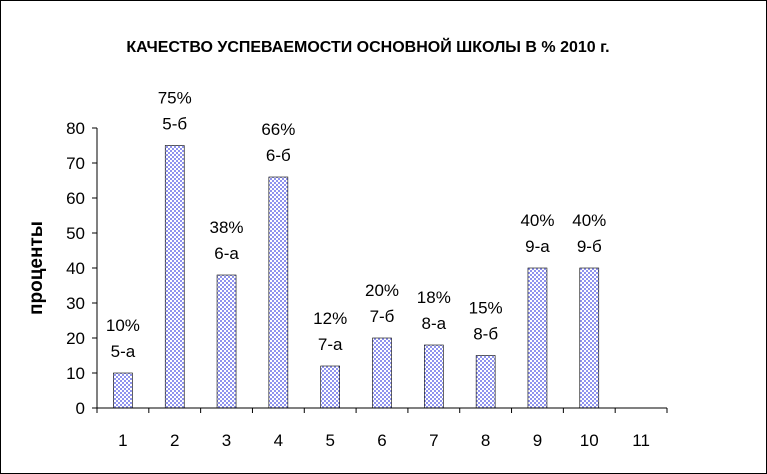 This screenshot has height=474, width=767. What do you see at coordinates (226, 253) in the screenshot?
I see `data-label-class: 6-а` at bounding box center [226, 253].